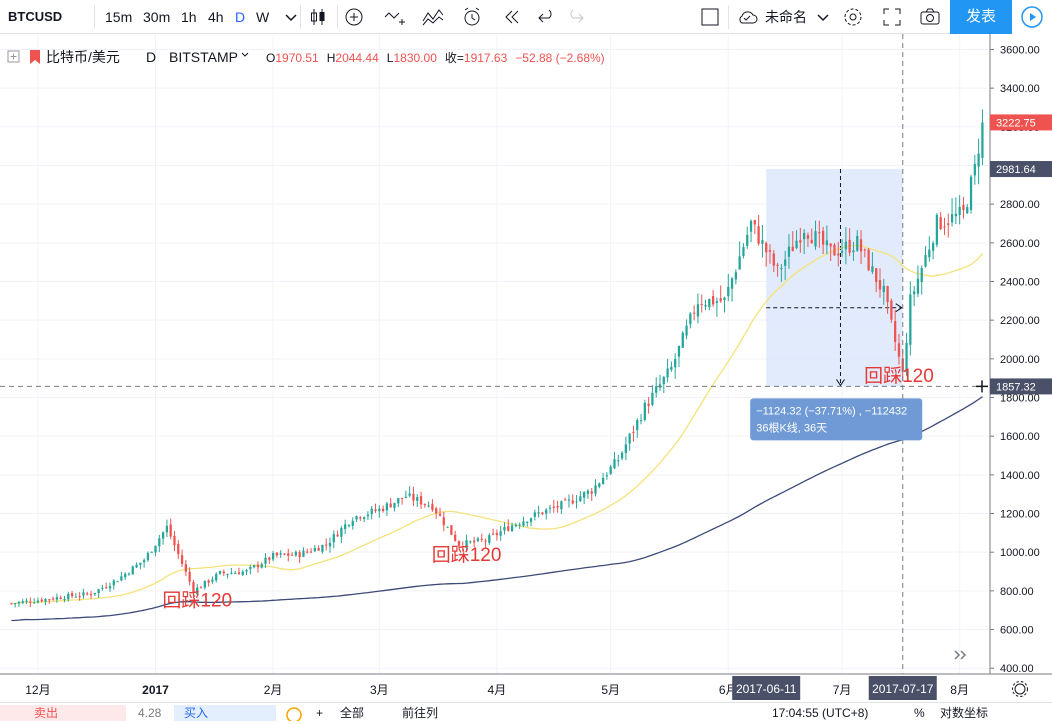 The width and height of the screenshot is (1052, 725). What do you see at coordinates (892, 17) in the screenshot?
I see `fullscreen-icon` at bounding box center [892, 17].